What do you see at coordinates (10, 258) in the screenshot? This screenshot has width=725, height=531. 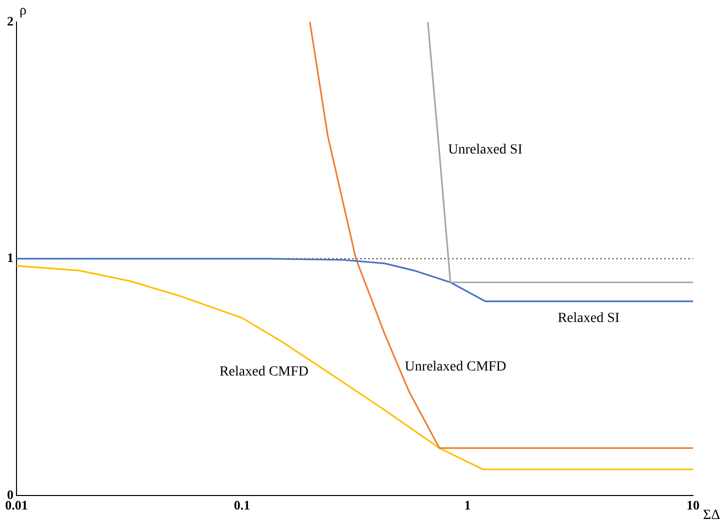 I see `y-tick-label: 1` at bounding box center [10, 258].